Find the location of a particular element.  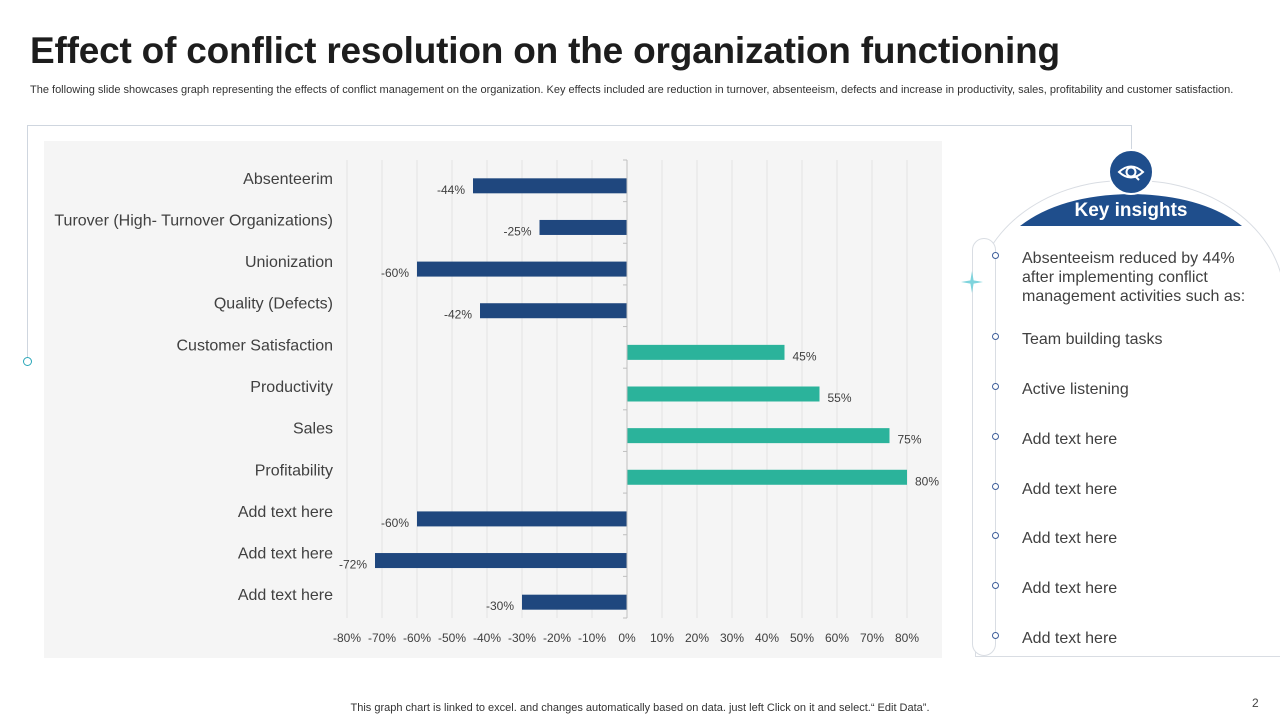

eye-insight-icon is located at coordinates (1131, 172).